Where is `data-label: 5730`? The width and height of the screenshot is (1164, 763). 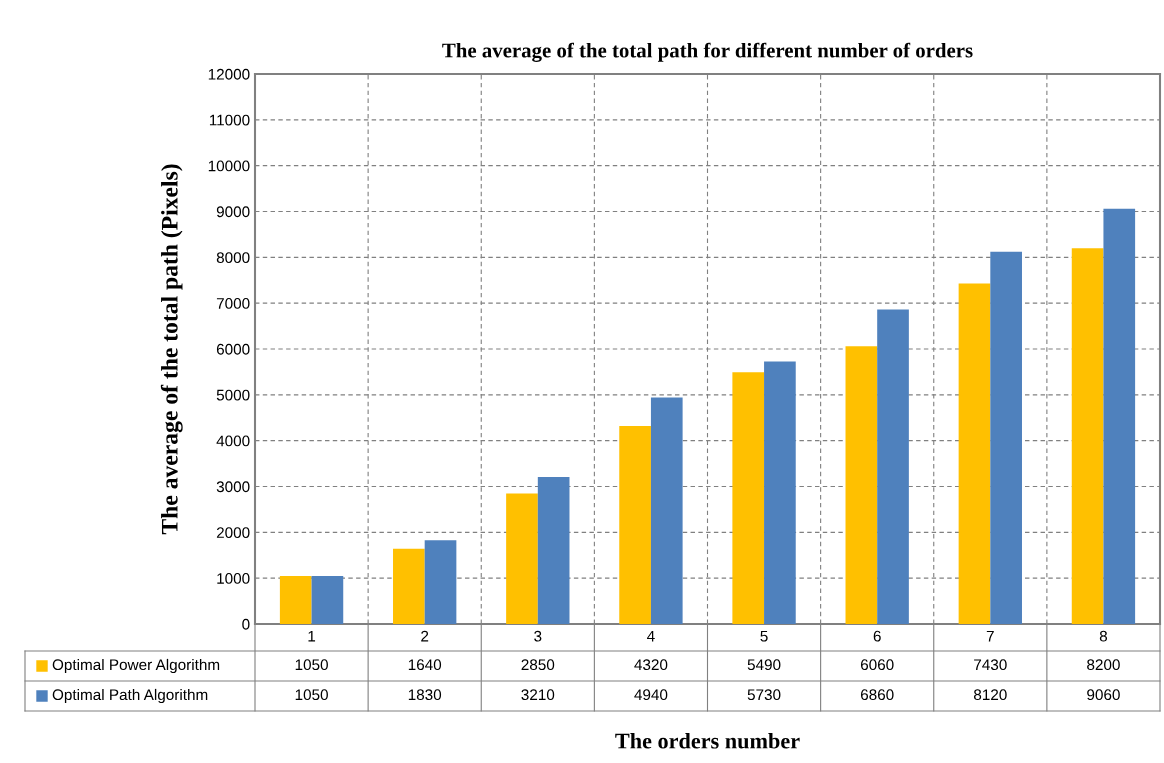 data-label: 5730 is located at coordinates (764, 695).